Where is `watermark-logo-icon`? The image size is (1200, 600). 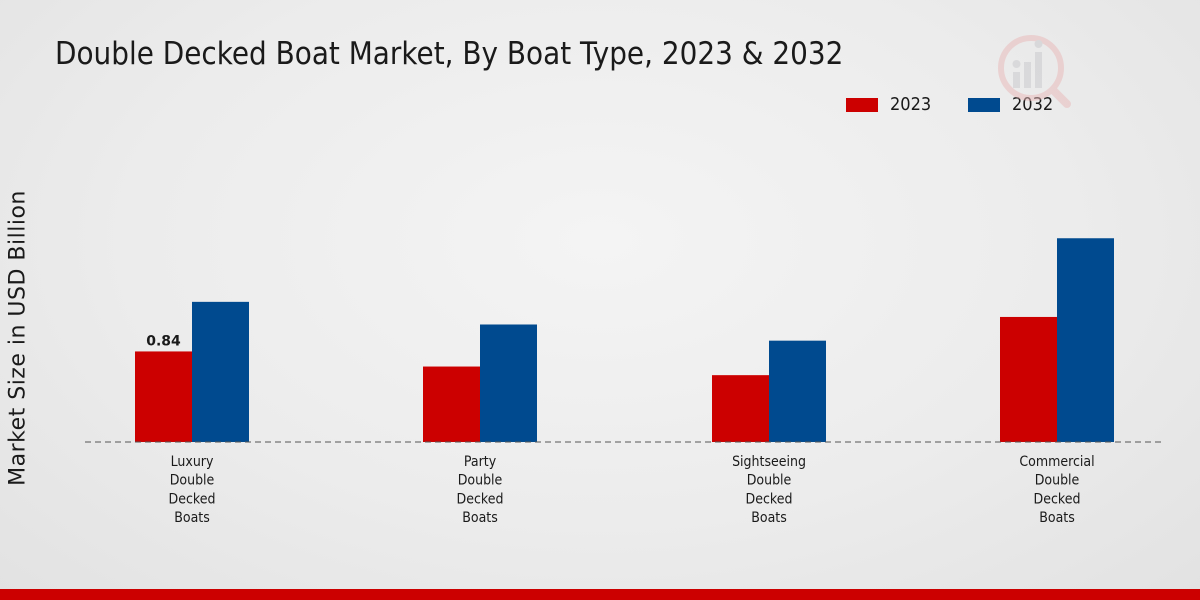
watermark-logo-icon is located at coordinates (1034, 71).